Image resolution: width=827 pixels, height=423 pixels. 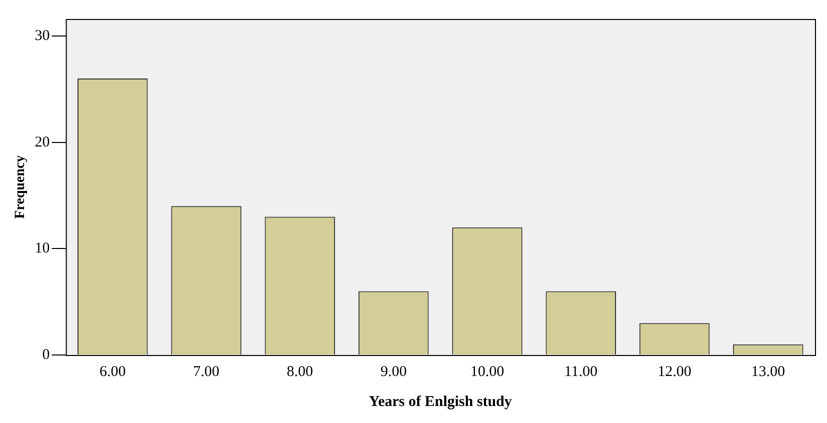 I want to click on y-tick-label: 10, so click(x=42, y=248).